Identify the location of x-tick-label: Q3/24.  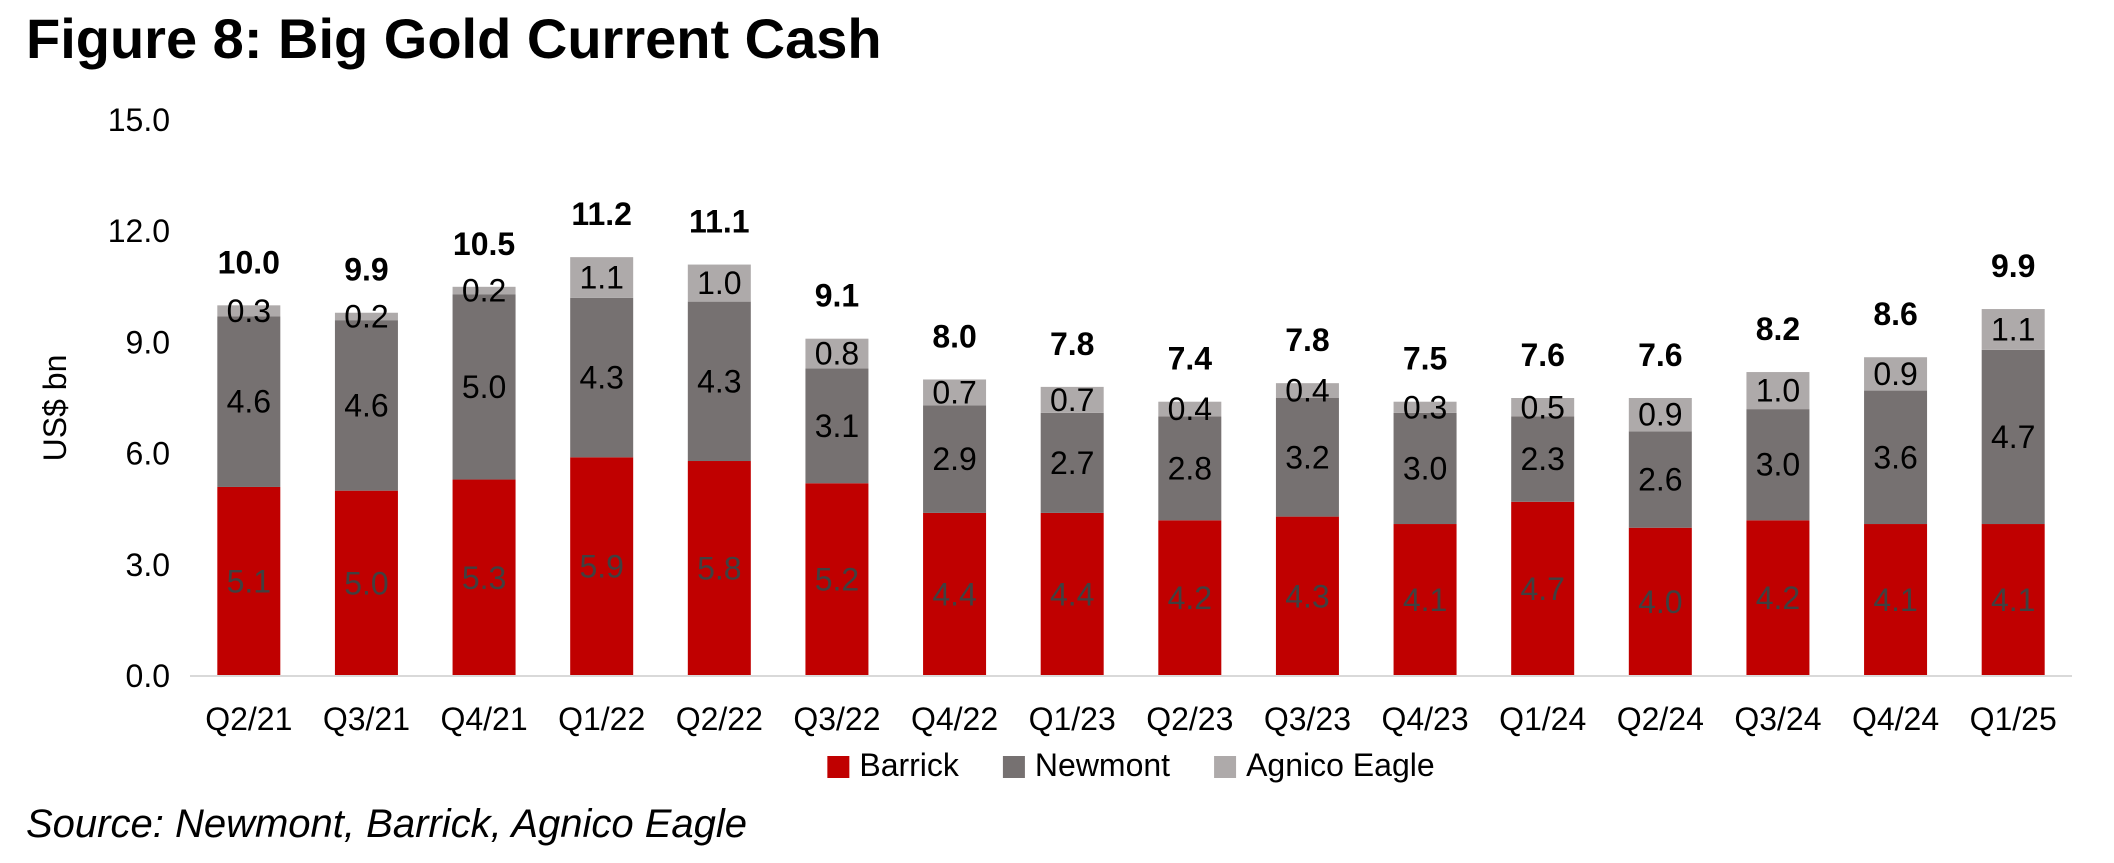
(1777, 719).